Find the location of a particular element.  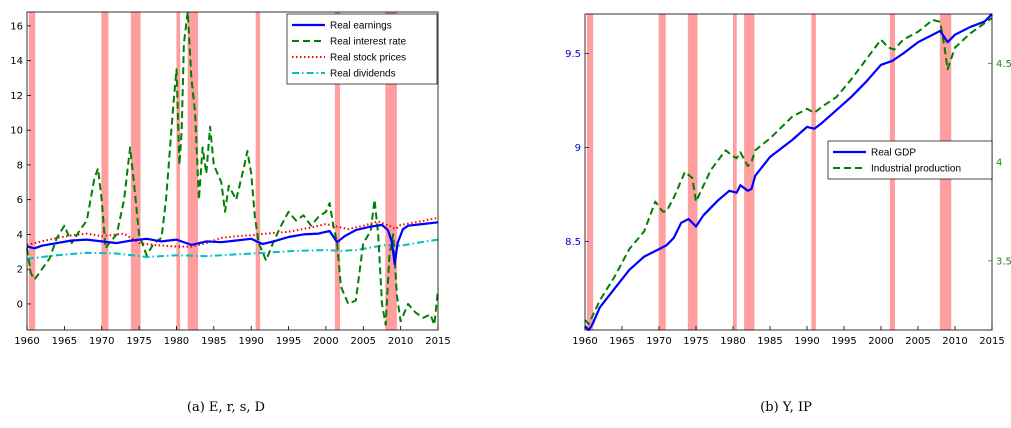

y-tick-label: 8 is located at coordinates (20, 165).